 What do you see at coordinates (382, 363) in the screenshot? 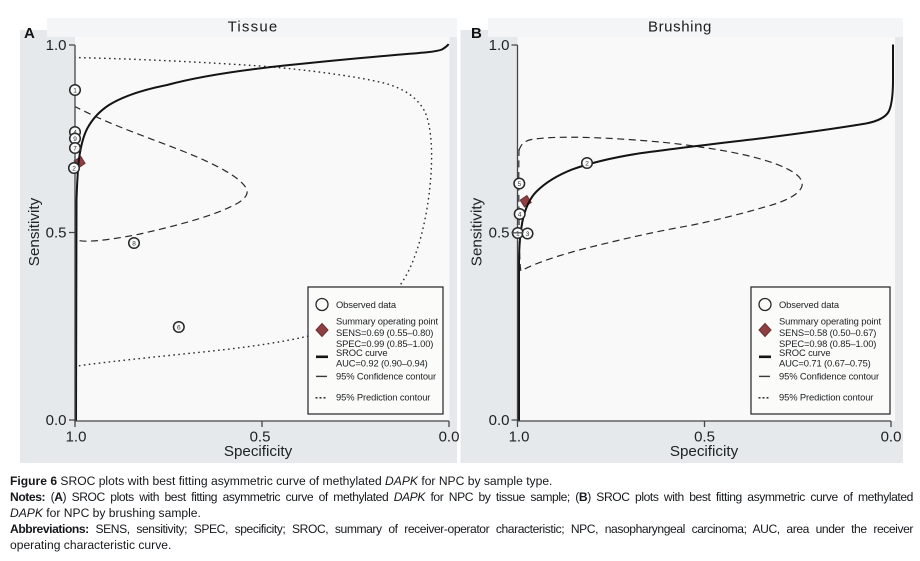
I see `svg-text: AUC=0.92 (0.90–0.94)` at bounding box center [382, 363].